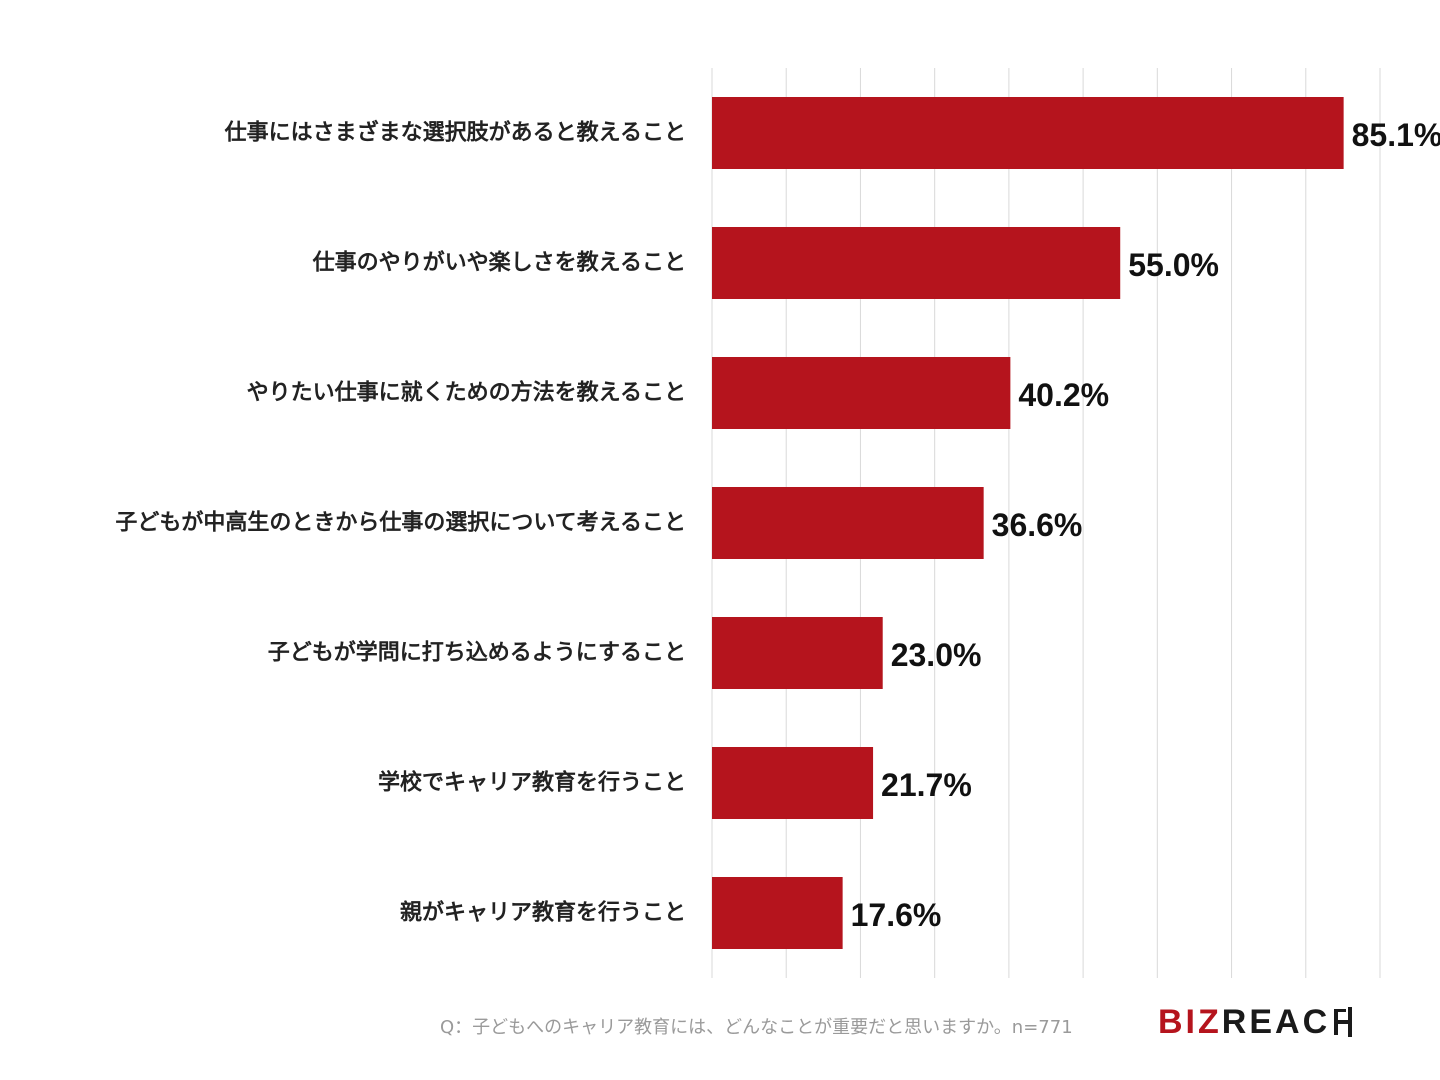  Describe the element at coordinates (477, 653) in the screenshot. I see `category-label: 子どもが学問に打ち込めるようにすること` at that location.